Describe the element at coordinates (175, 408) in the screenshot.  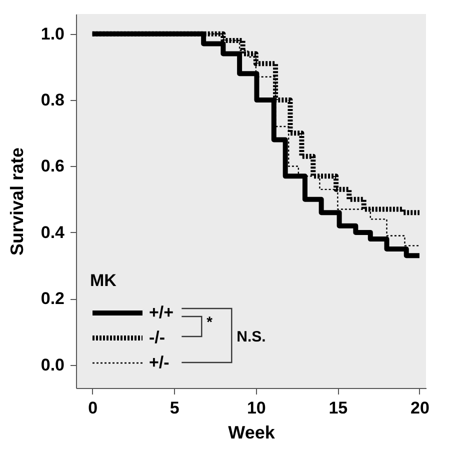
I see `x-tick-label: 5` at that location.